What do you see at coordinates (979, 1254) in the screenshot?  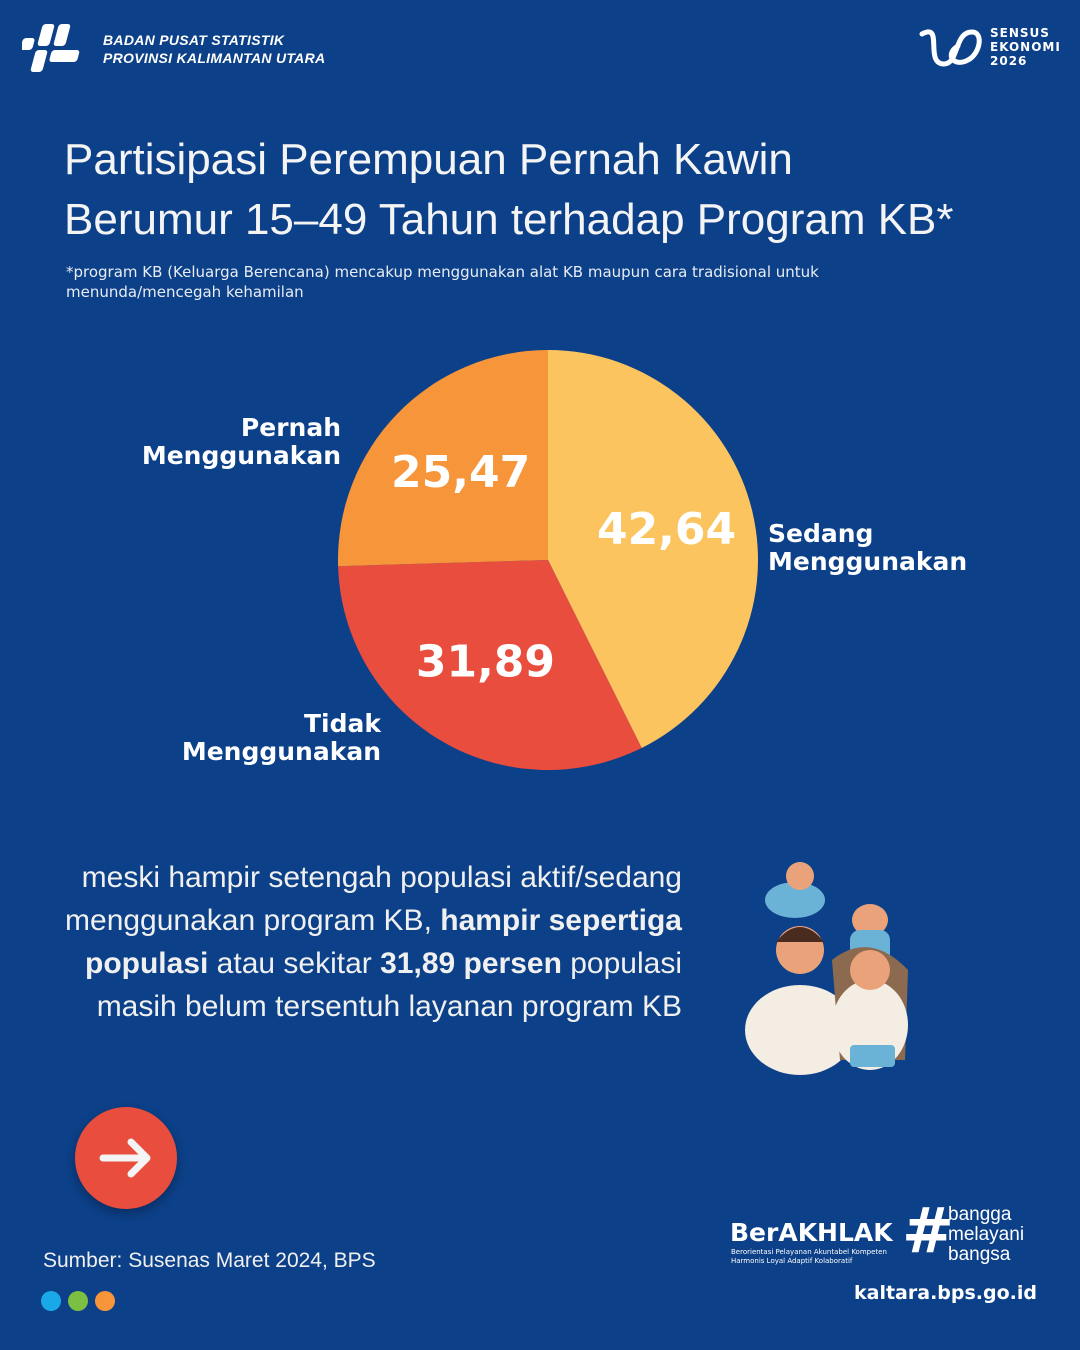 I see `hashtag-word: bangsa` at bounding box center [979, 1254].